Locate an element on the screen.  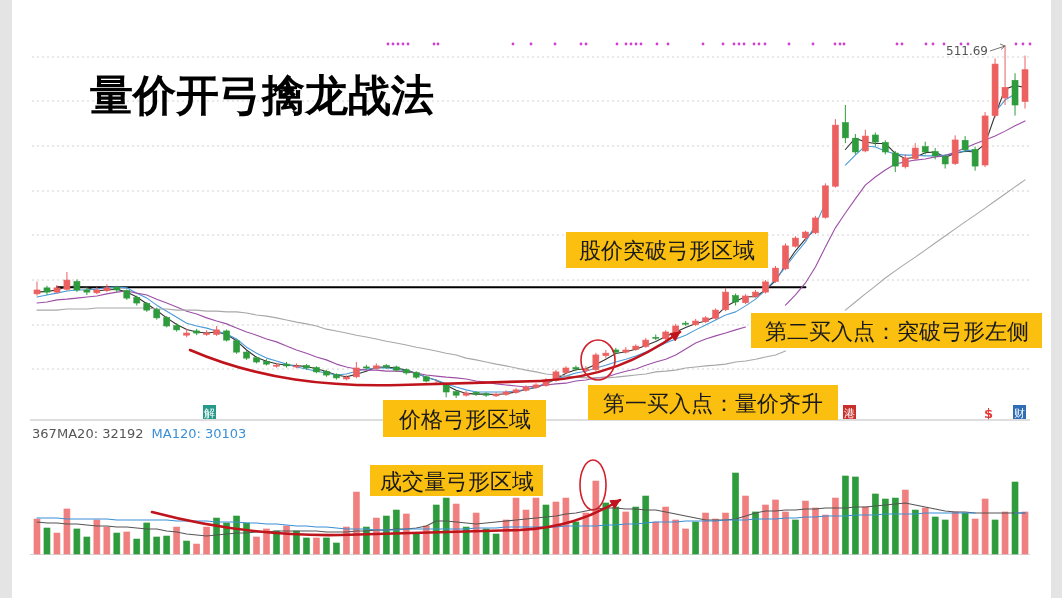
text: 量价开弓擒龙战法 is located at coordinates (262, 95).